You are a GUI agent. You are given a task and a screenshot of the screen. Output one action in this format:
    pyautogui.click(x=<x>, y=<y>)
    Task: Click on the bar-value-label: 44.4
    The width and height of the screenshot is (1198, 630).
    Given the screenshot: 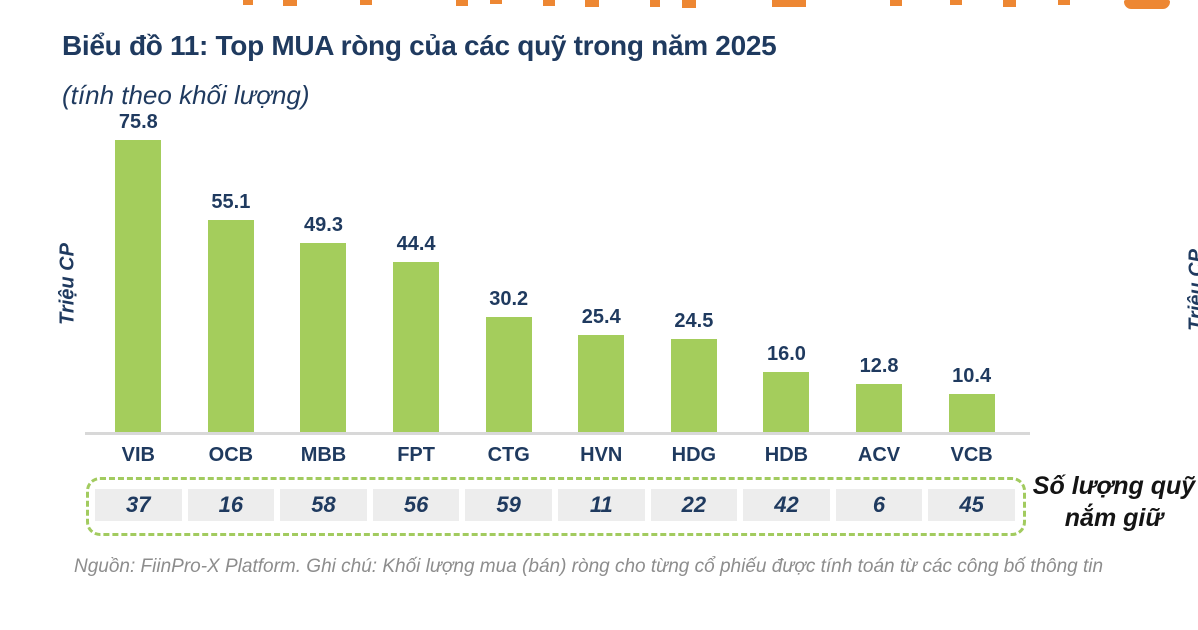 What is the action you would take?
    pyautogui.click(x=416, y=243)
    